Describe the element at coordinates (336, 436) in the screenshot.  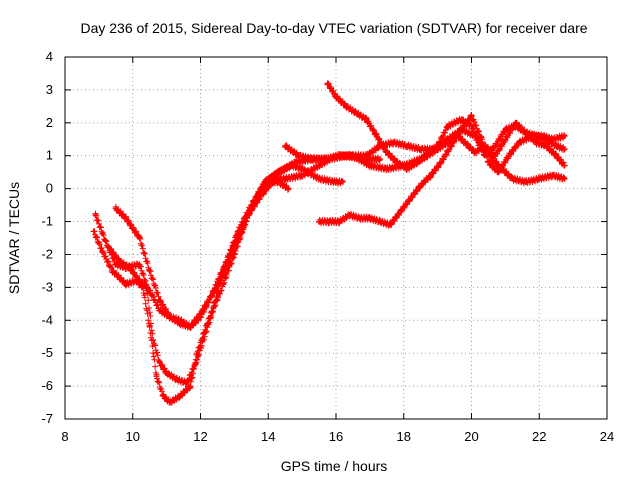
I see `x-tick-label: 16` at that location.